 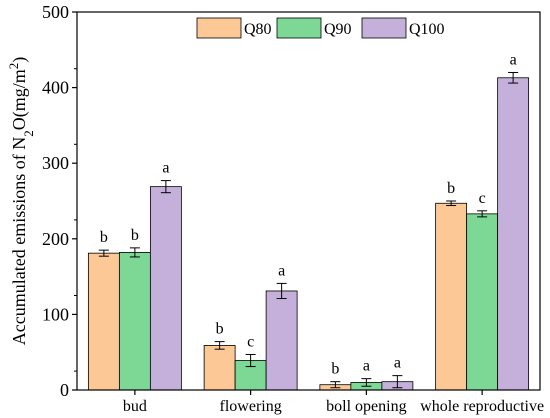 What do you see at coordinates (135, 406) in the screenshot?
I see `x-tick-label: bud` at bounding box center [135, 406].